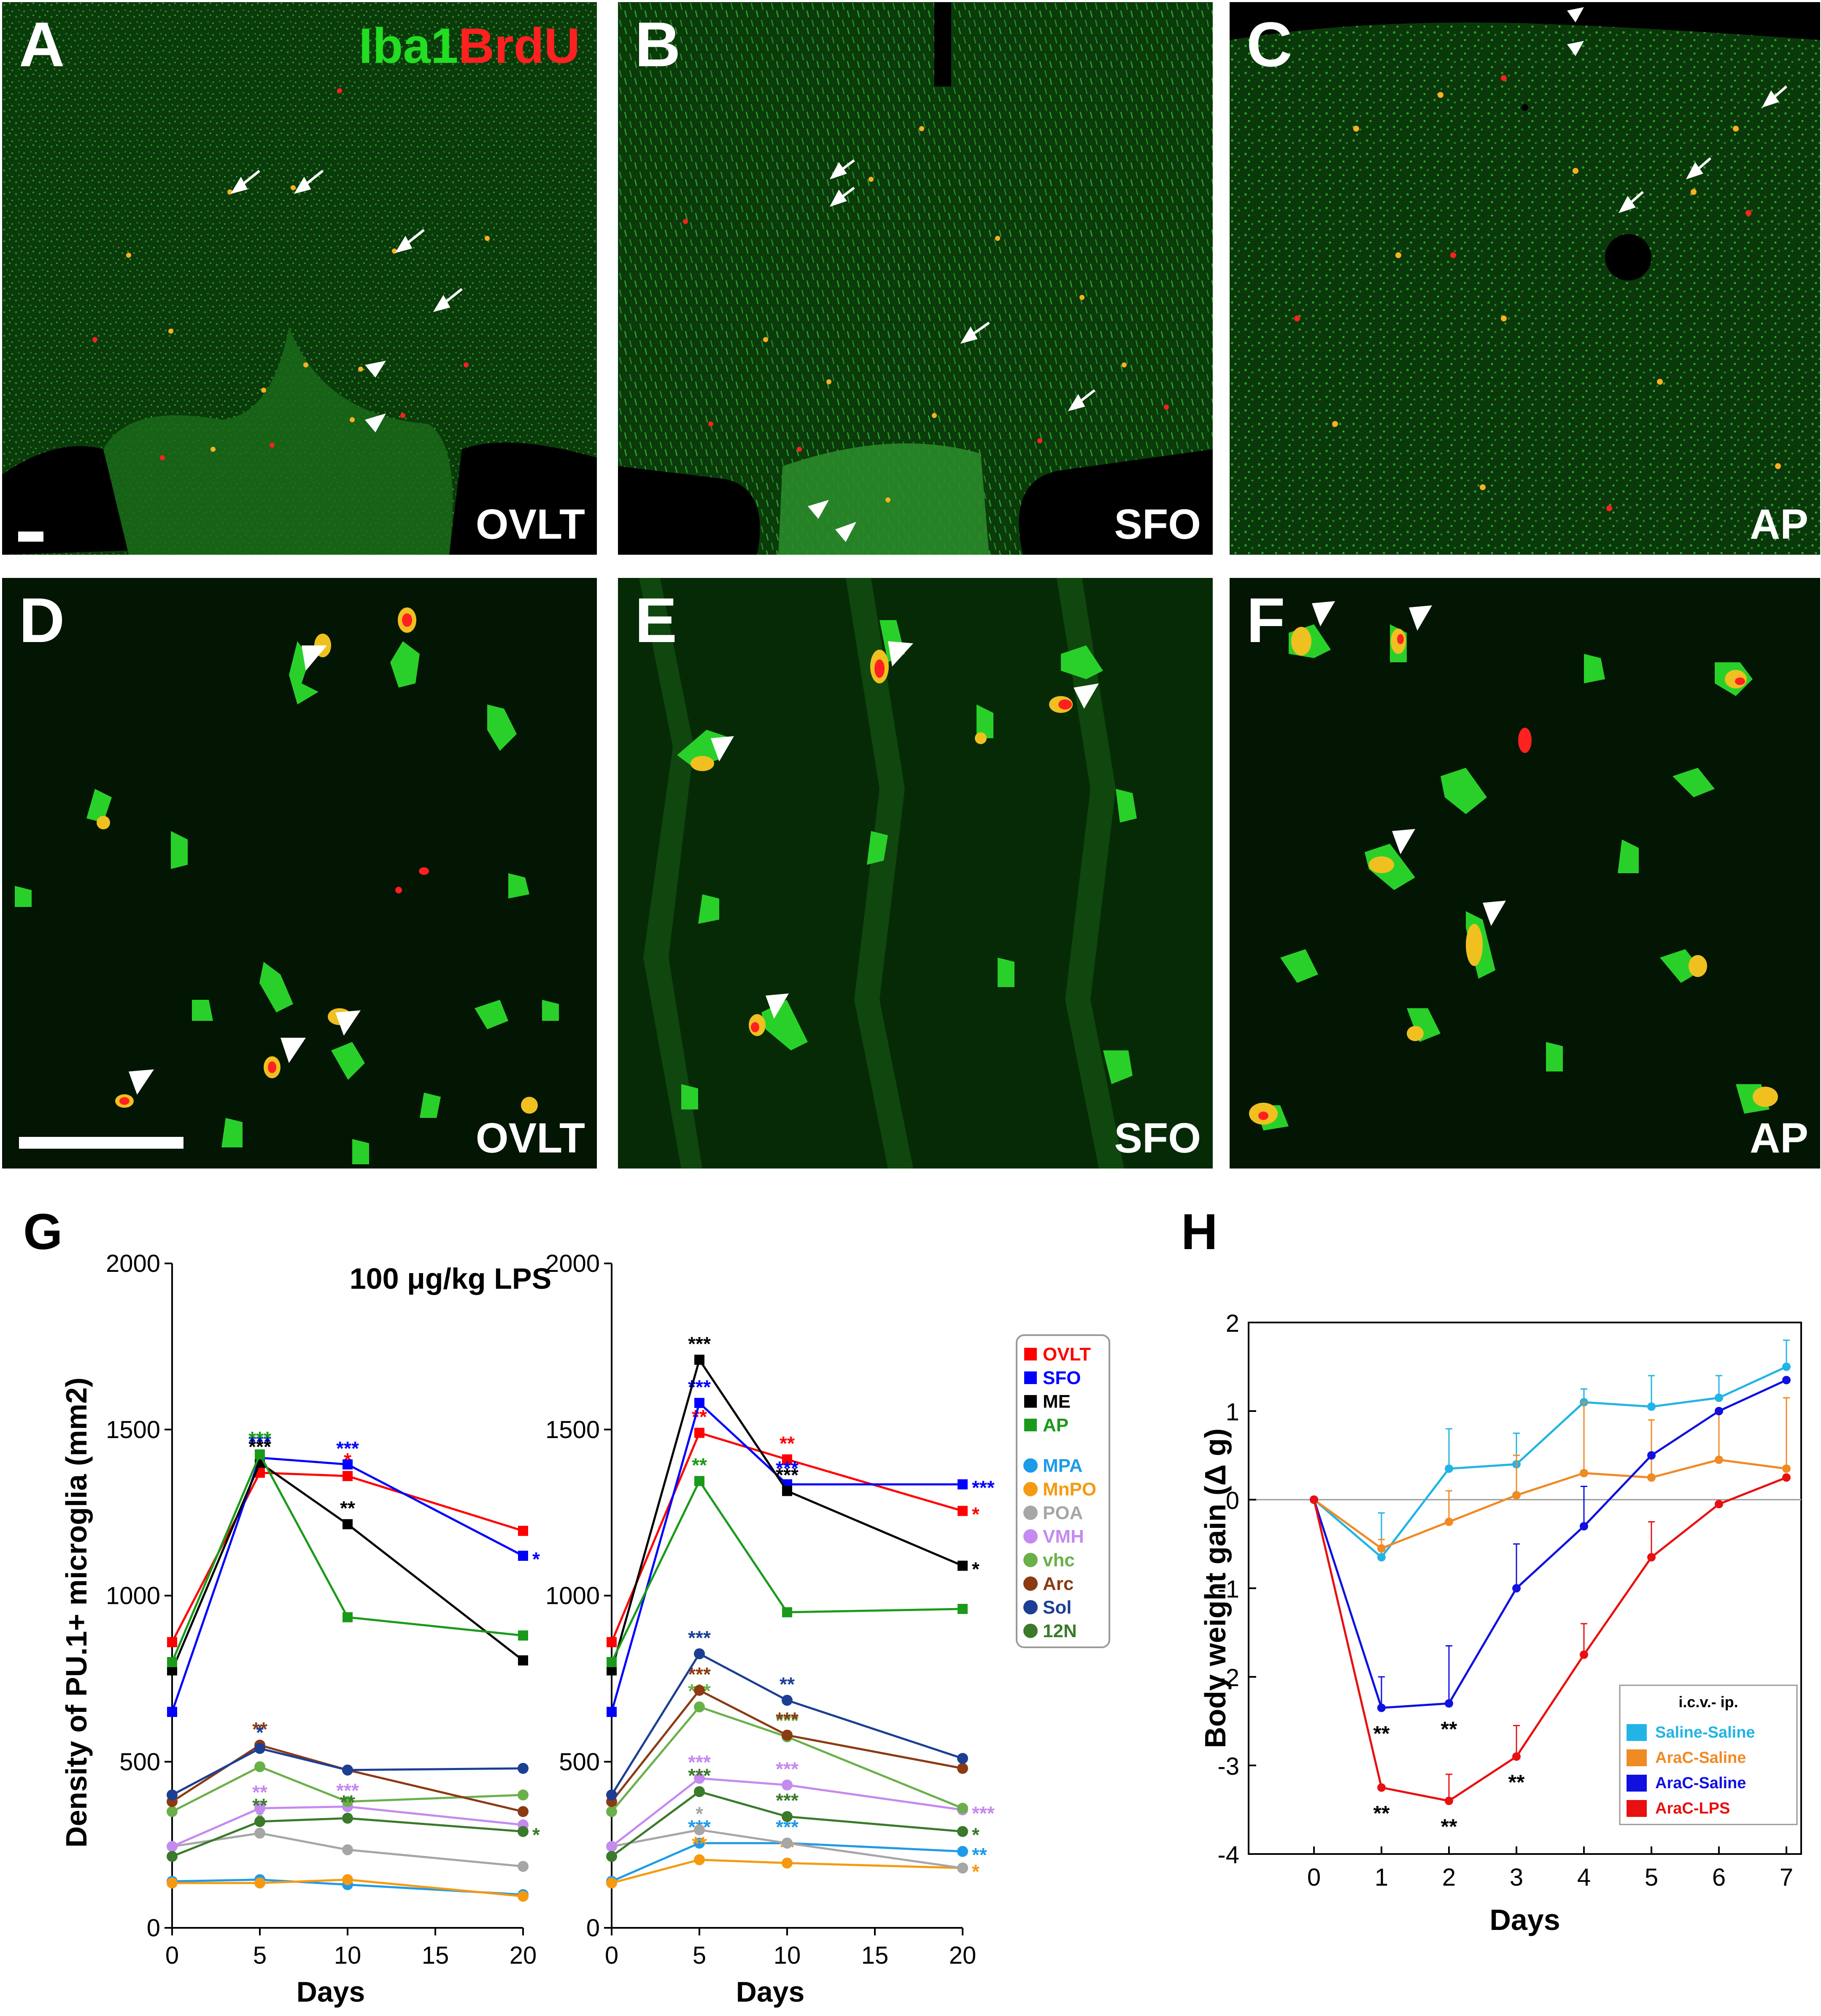 The height and width of the screenshot is (2016, 1821). I want to click on g-legend-swatch-Sol, so click(1030, 1607).